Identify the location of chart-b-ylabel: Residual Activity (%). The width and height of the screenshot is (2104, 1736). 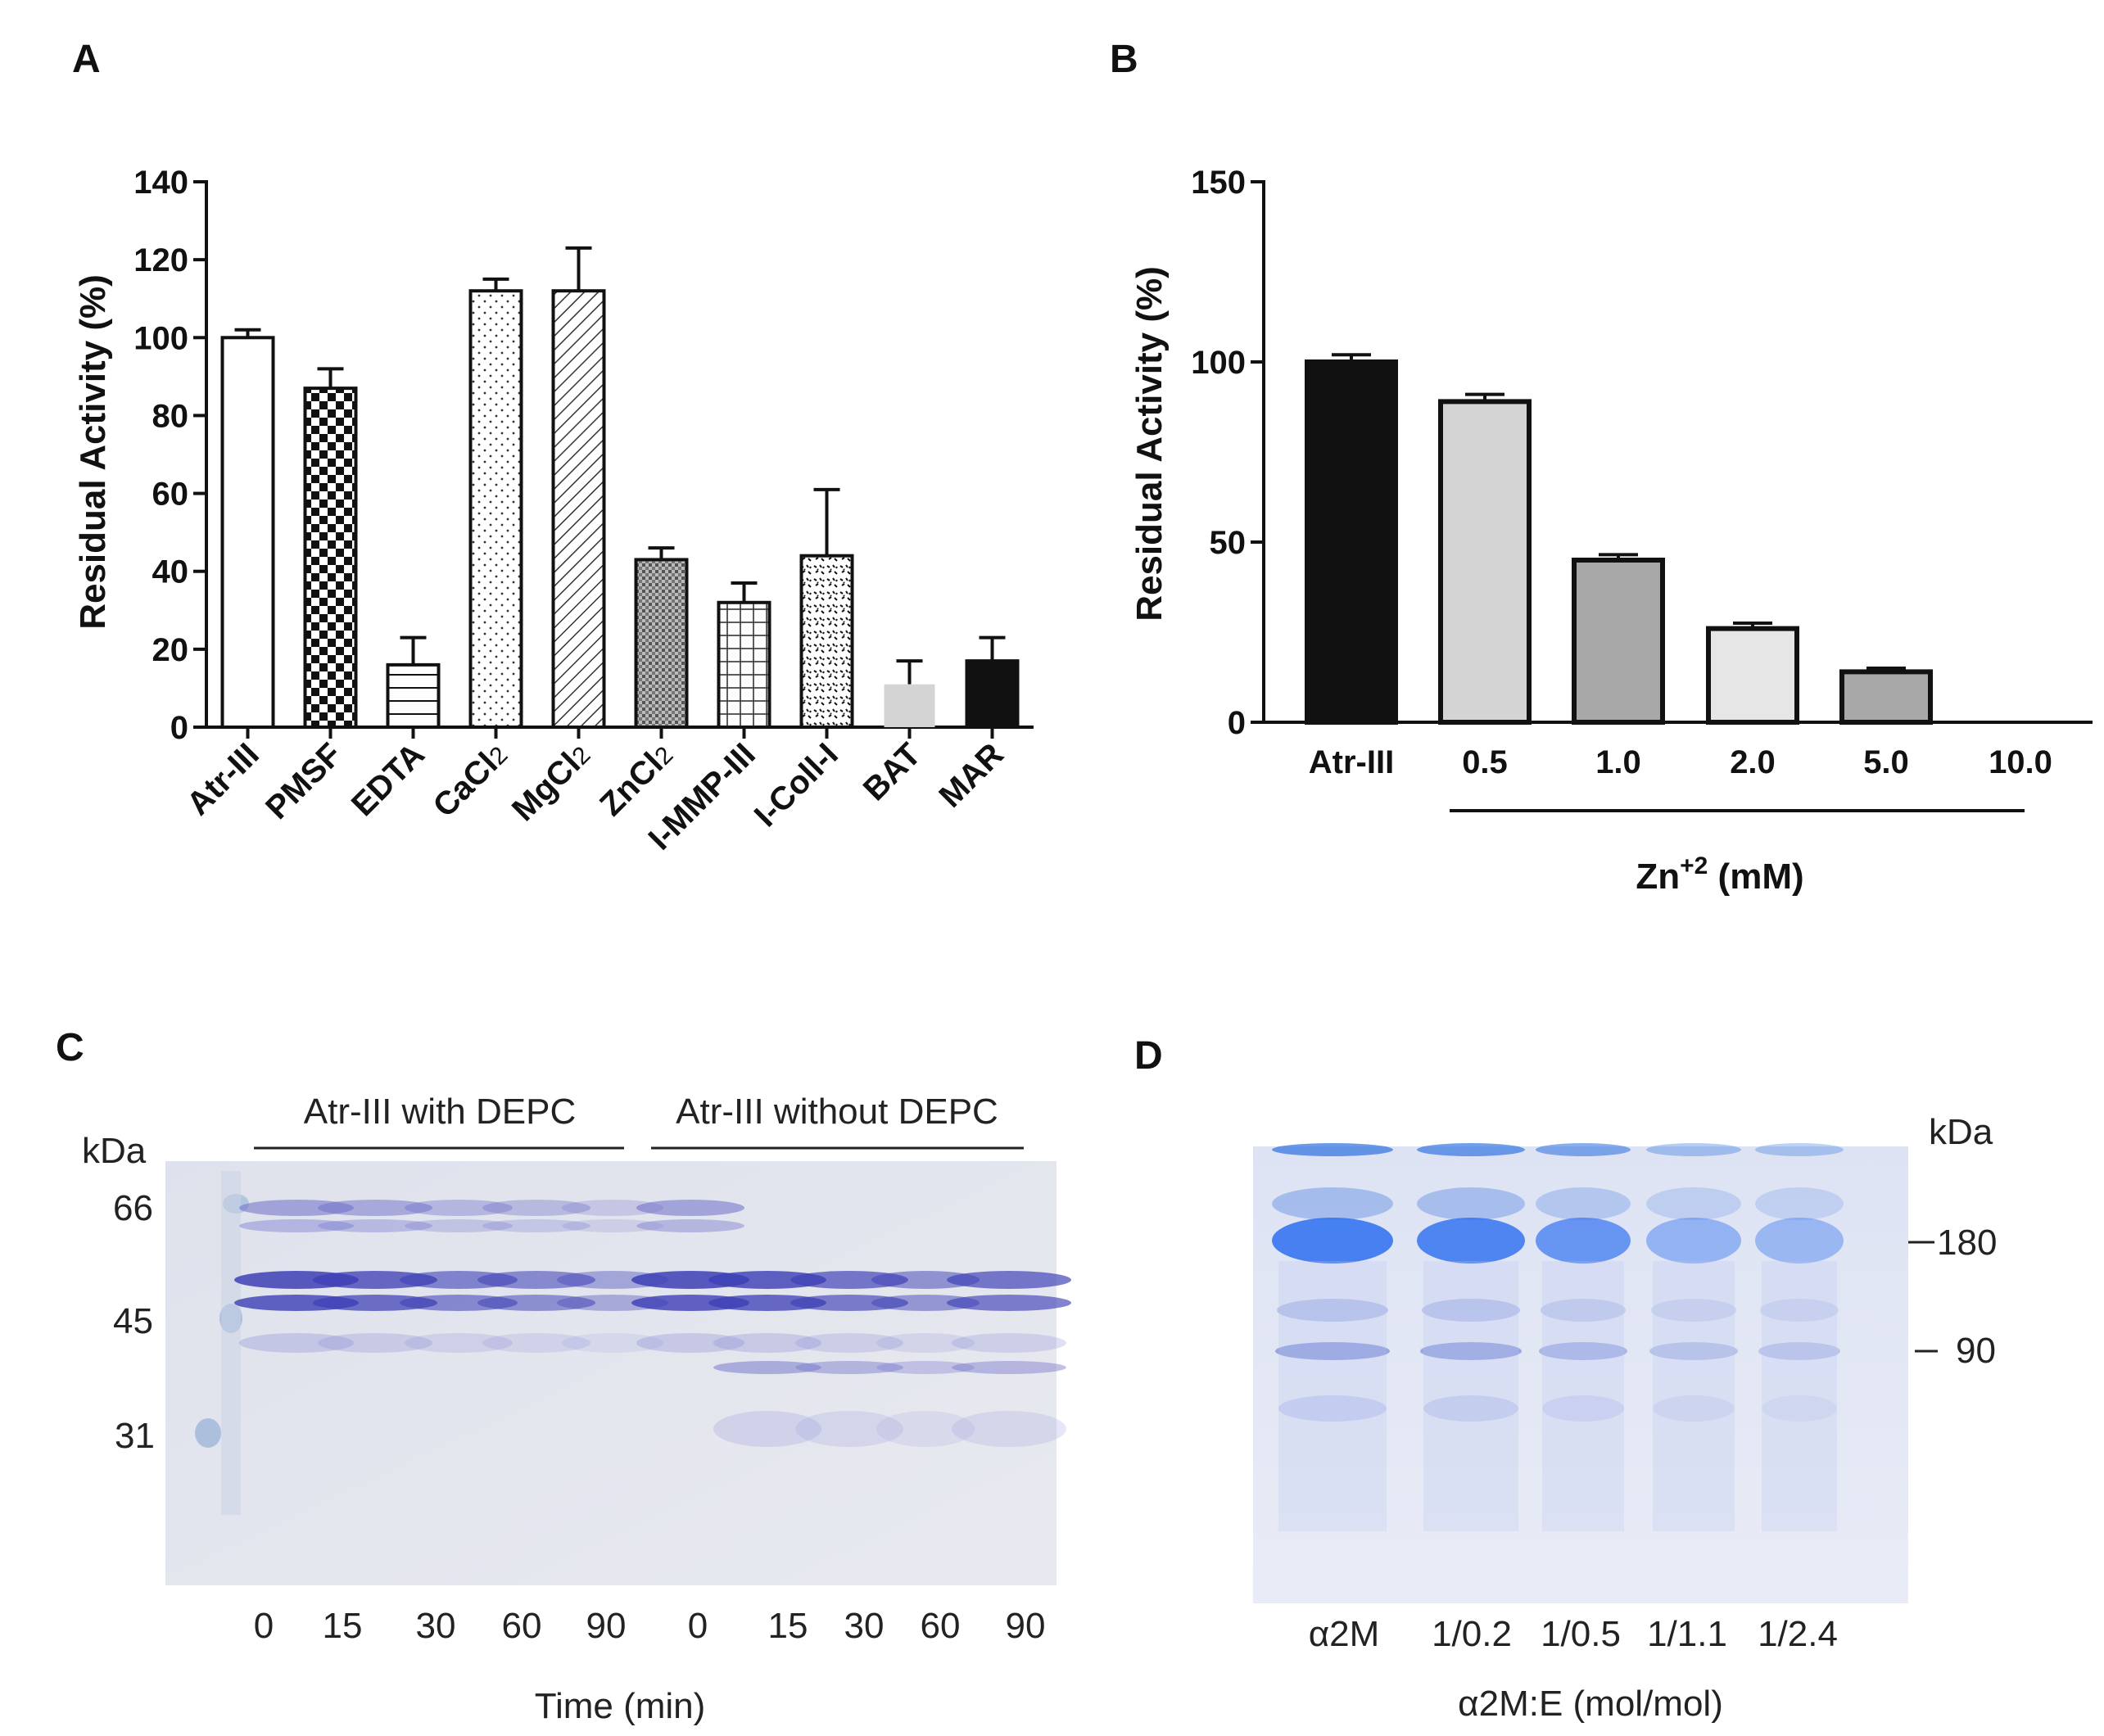
(1149, 444).